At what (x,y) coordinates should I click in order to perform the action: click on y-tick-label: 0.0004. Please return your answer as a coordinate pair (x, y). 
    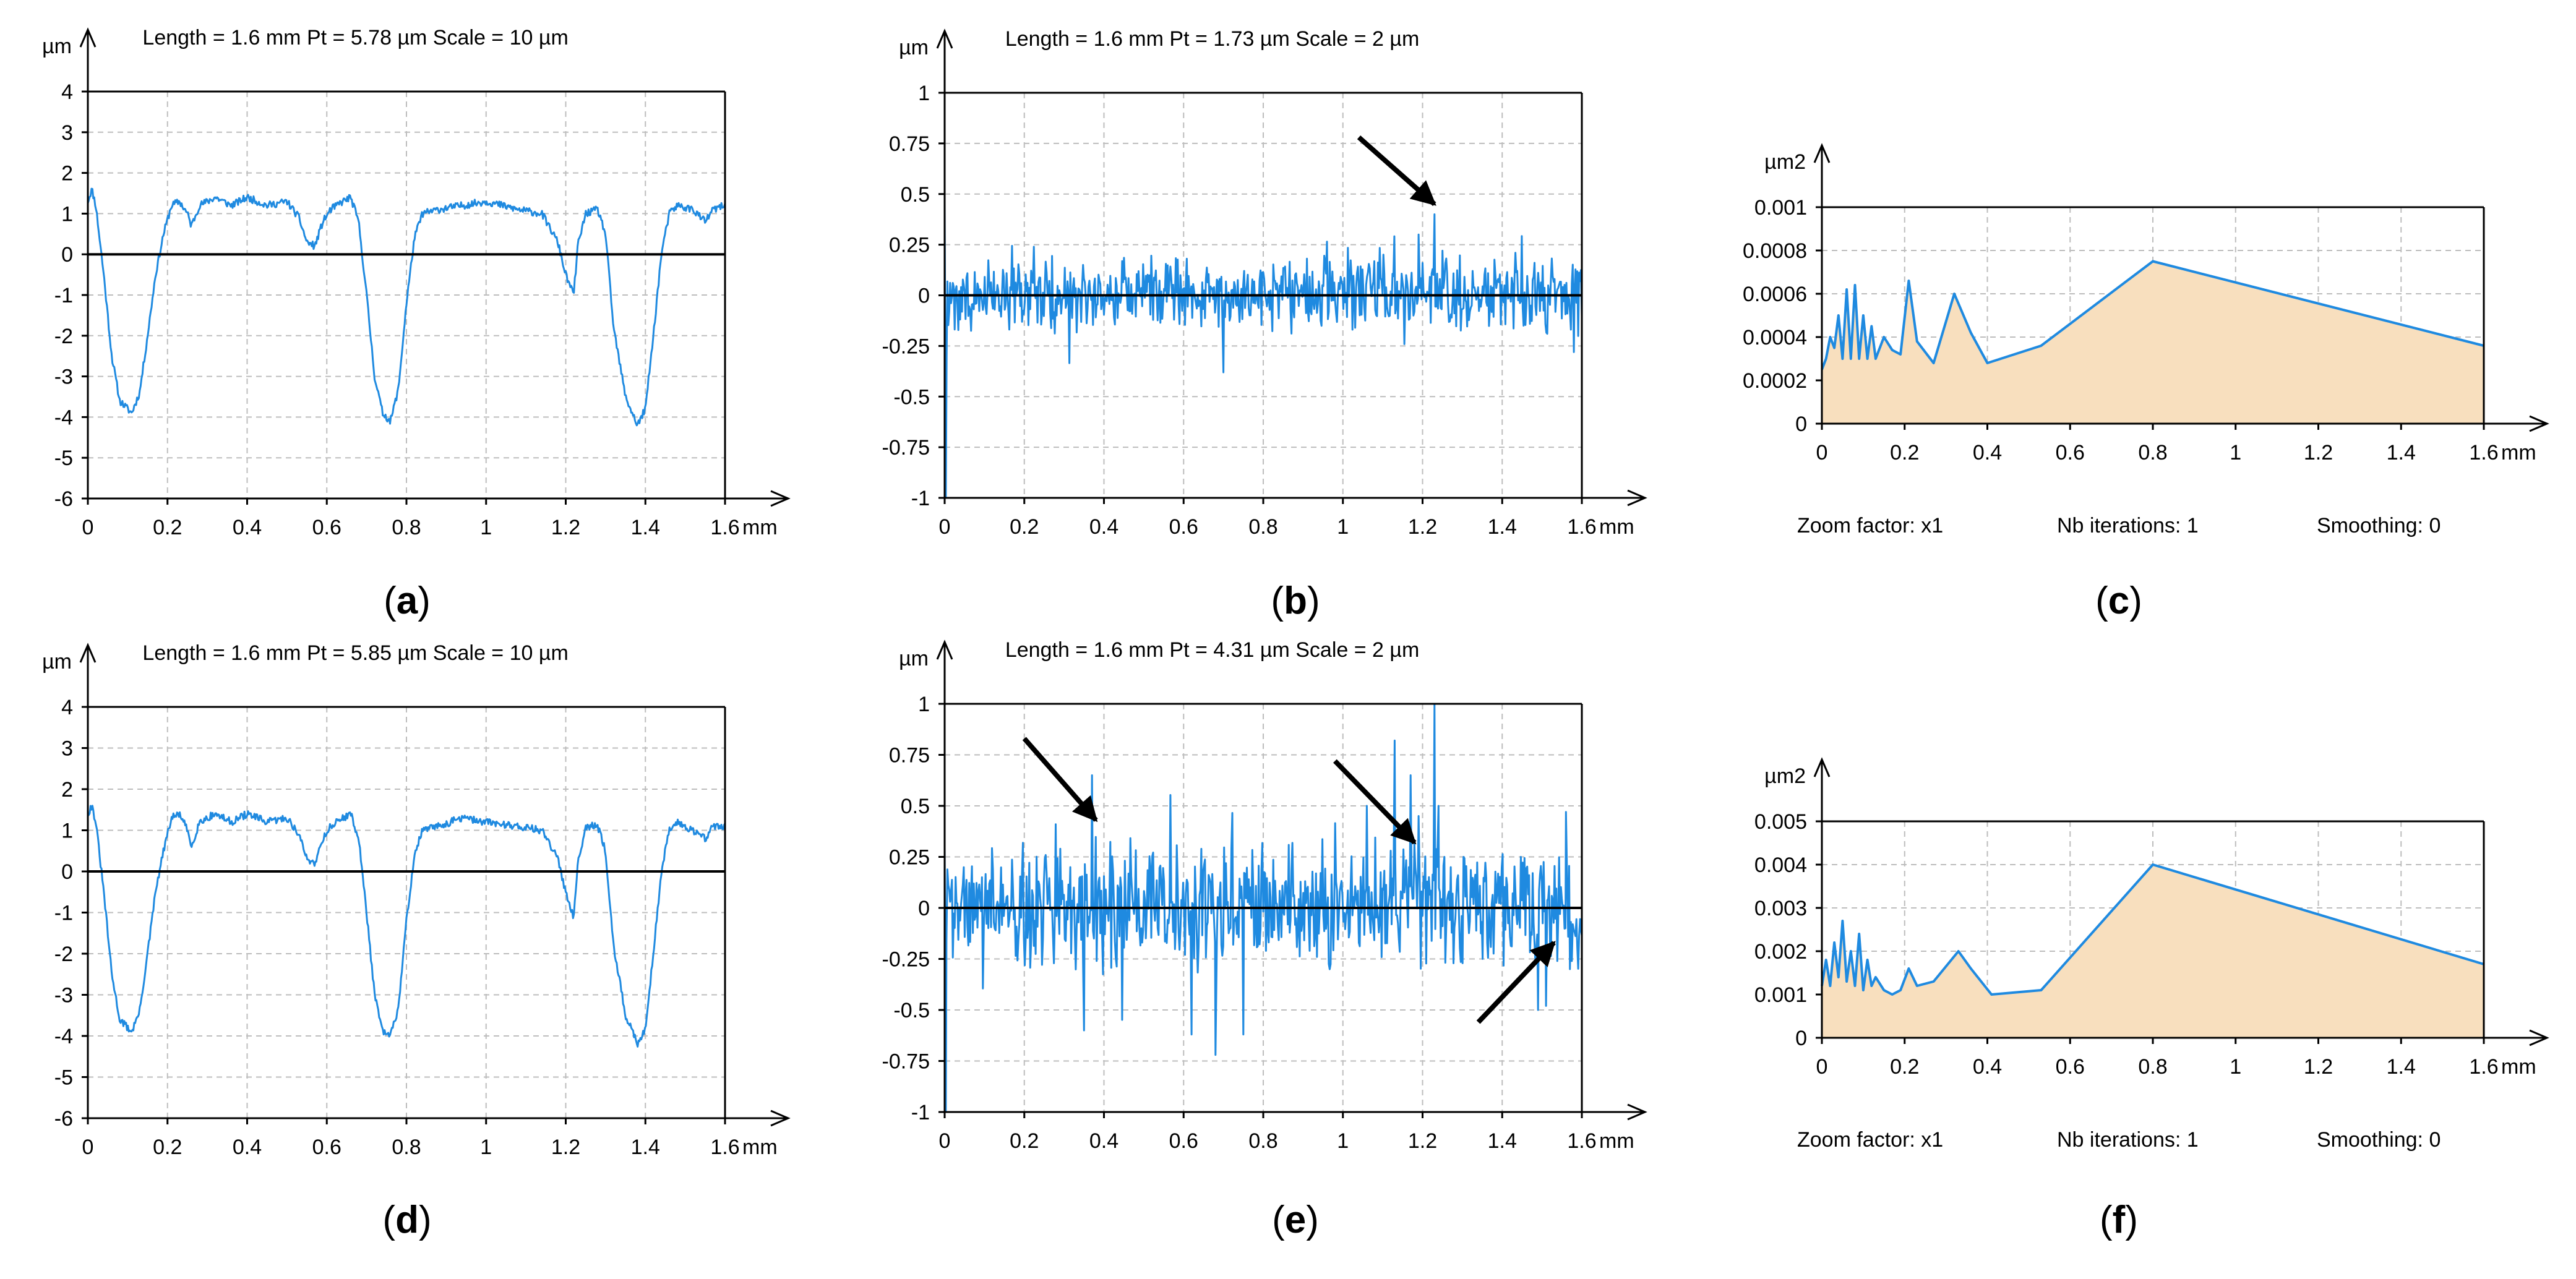
    Looking at the image, I should click on (1775, 337).